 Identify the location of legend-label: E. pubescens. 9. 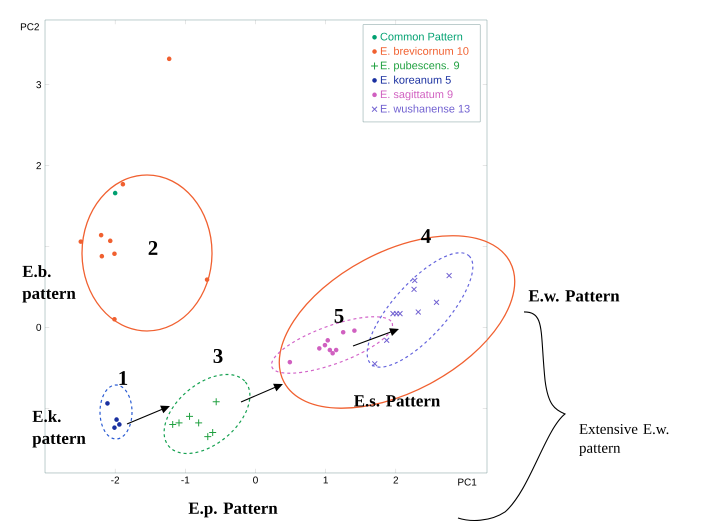
(420, 66).